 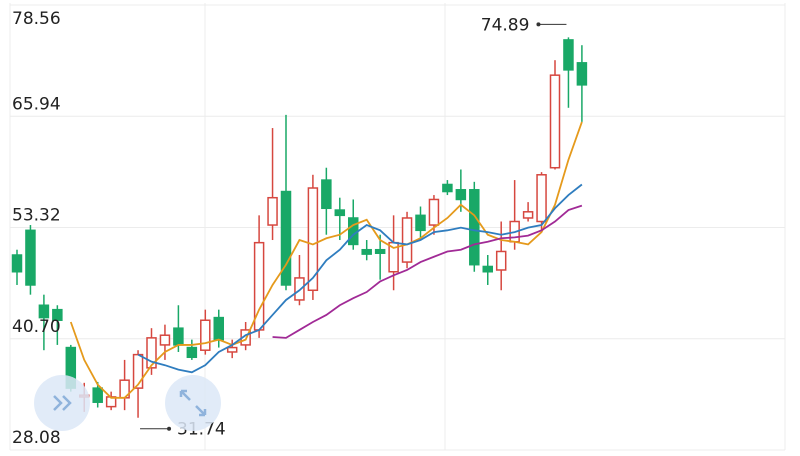 I want to click on expand-icon, so click(x=193, y=403).